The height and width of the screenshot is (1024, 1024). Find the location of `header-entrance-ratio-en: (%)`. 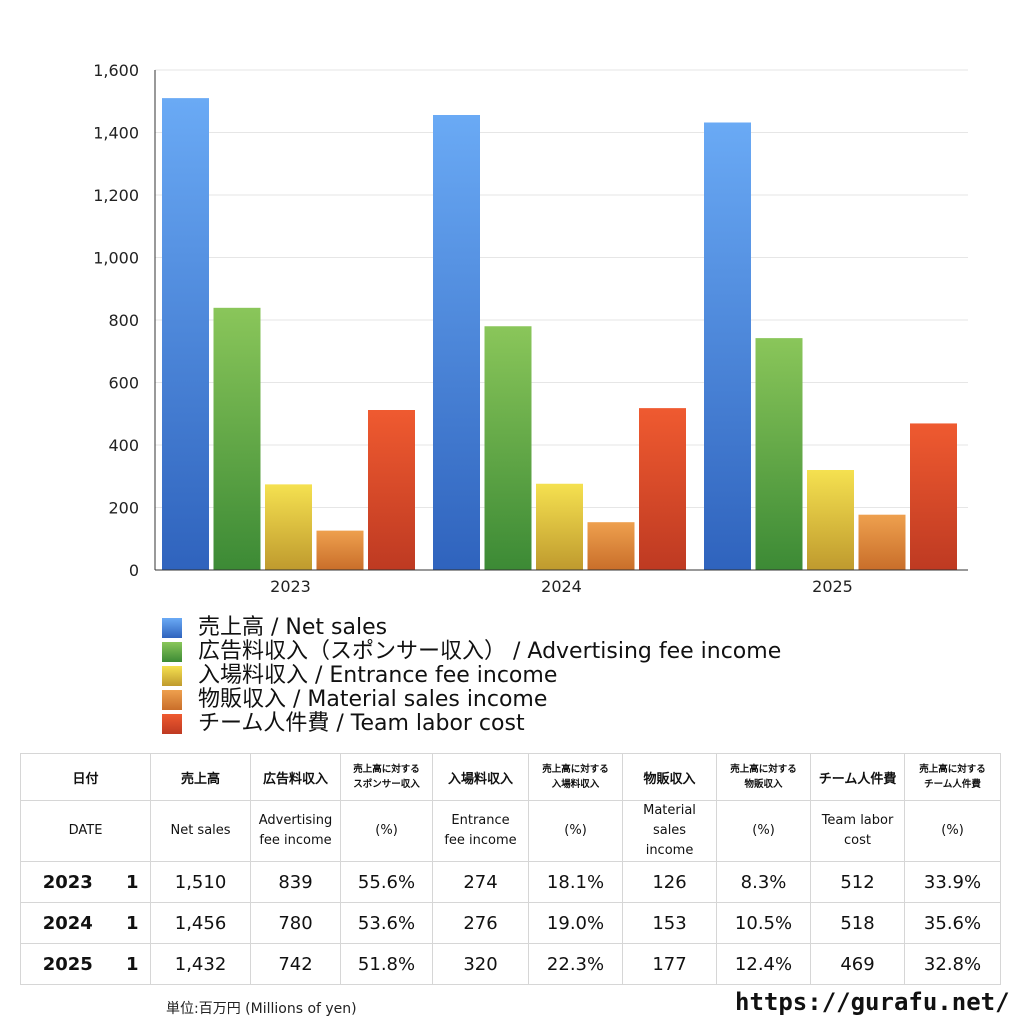

header-entrance-ratio-en: (%) is located at coordinates (576, 831).